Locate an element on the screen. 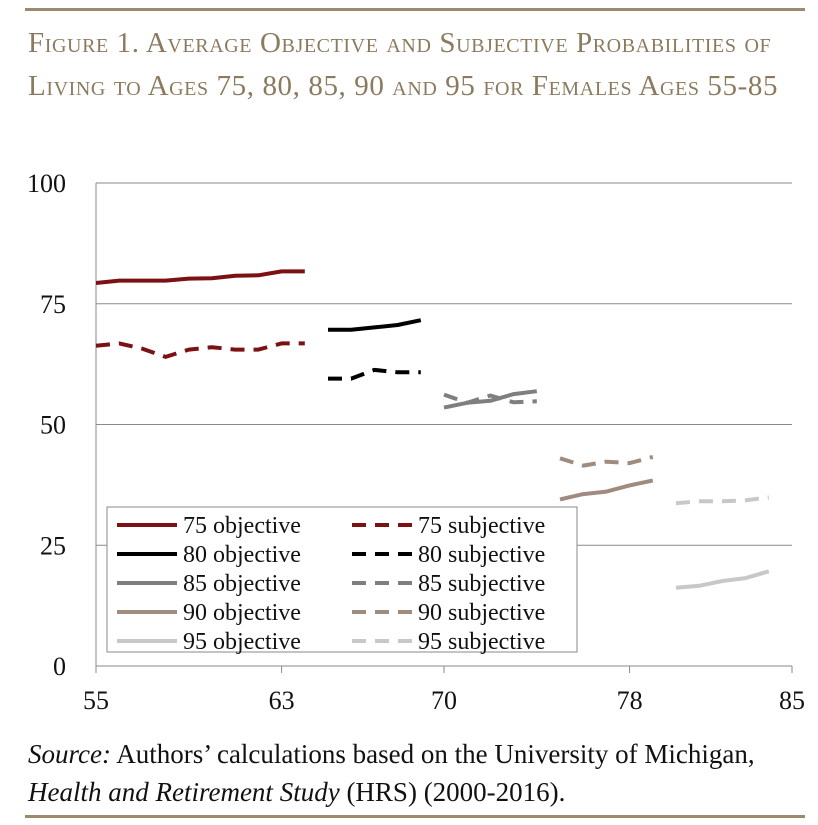 Image resolution: width=818 pixels, height=825 pixels. series-line-85-objective is located at coordinates (490, 399).